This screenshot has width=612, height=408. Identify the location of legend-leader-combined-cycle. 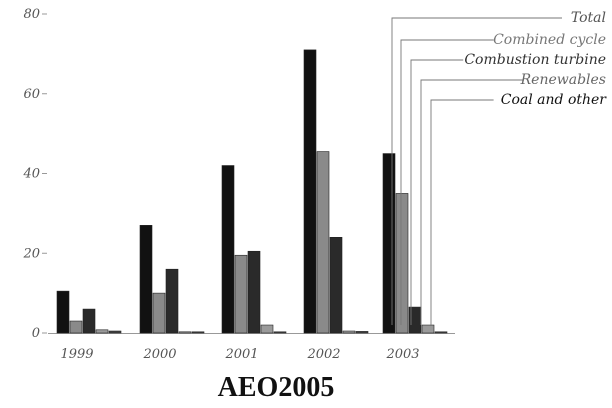
(447, 182).